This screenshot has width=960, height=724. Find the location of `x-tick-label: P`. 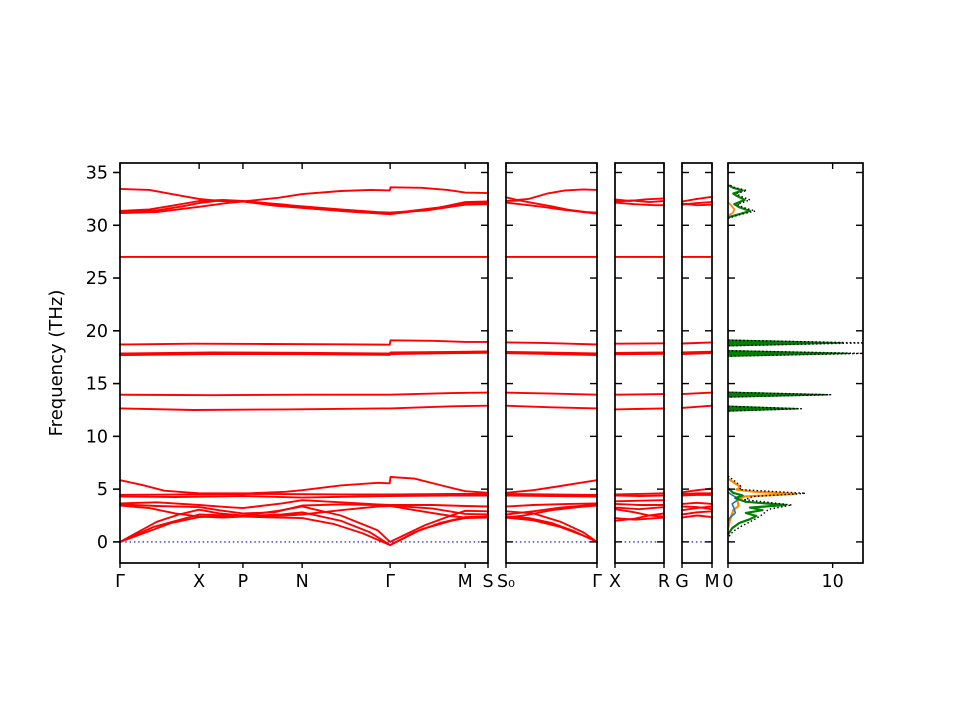

x-tick-label: P is located at coordinates (243, 582).